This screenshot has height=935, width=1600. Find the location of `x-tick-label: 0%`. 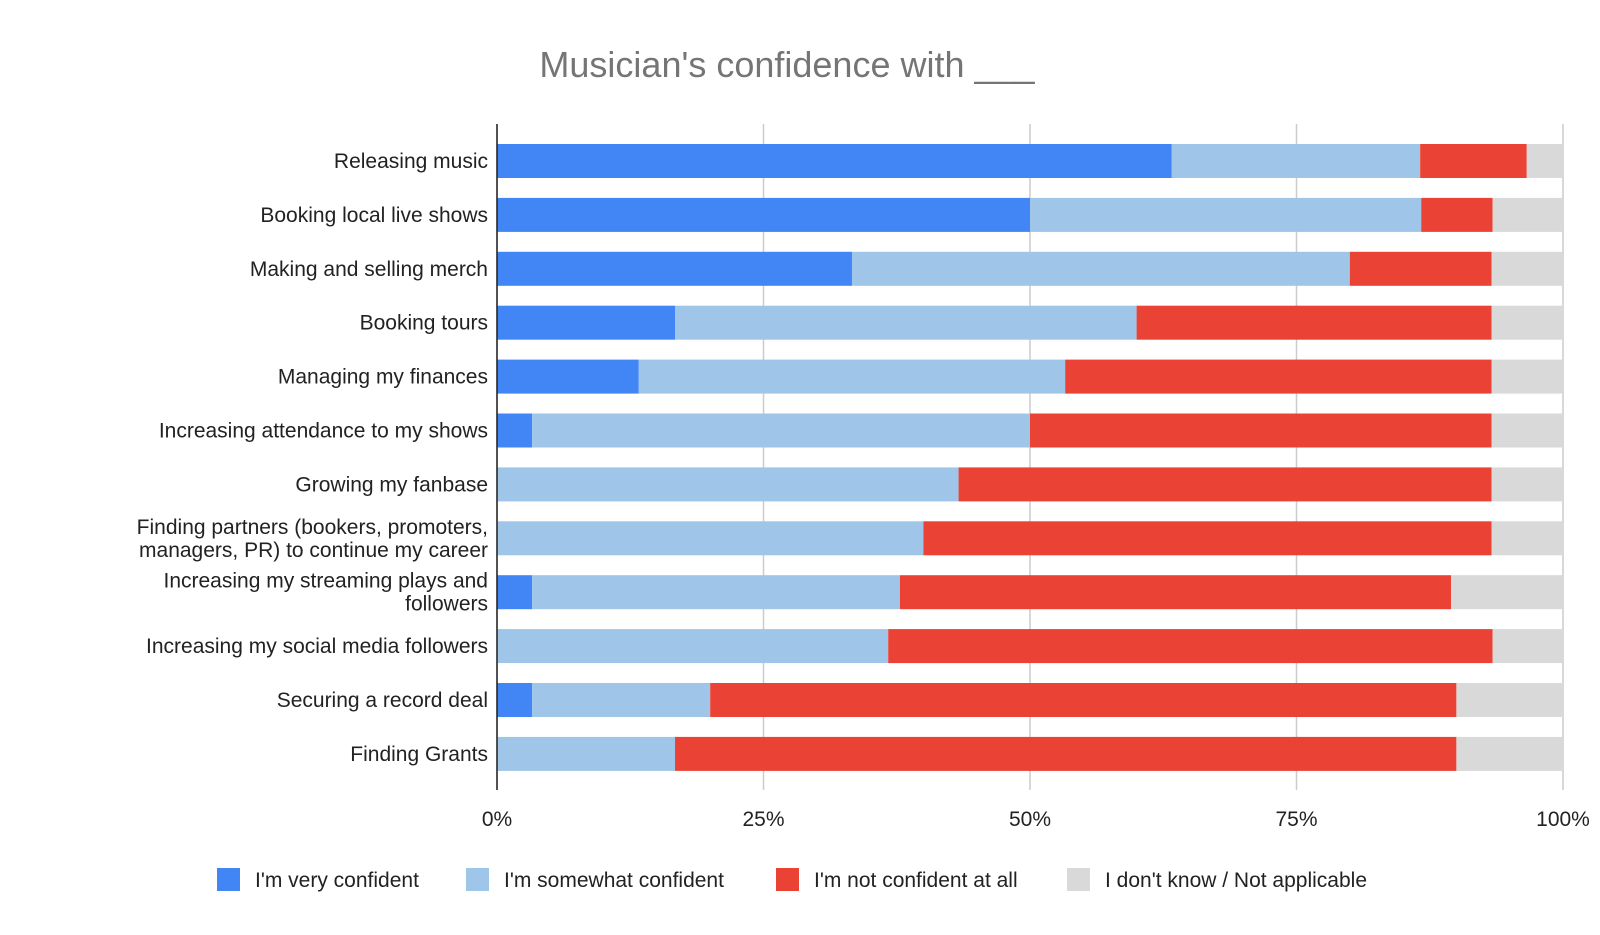

x-tick-label: 0% is located at coordinates (497, 819).